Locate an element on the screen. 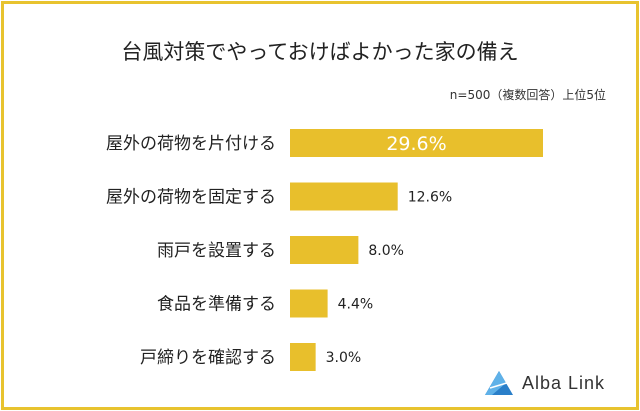 This screenshot has width=640, height=411. sample-note: n=500（複数回答）上位5位 is located at coordinates (527, 95).